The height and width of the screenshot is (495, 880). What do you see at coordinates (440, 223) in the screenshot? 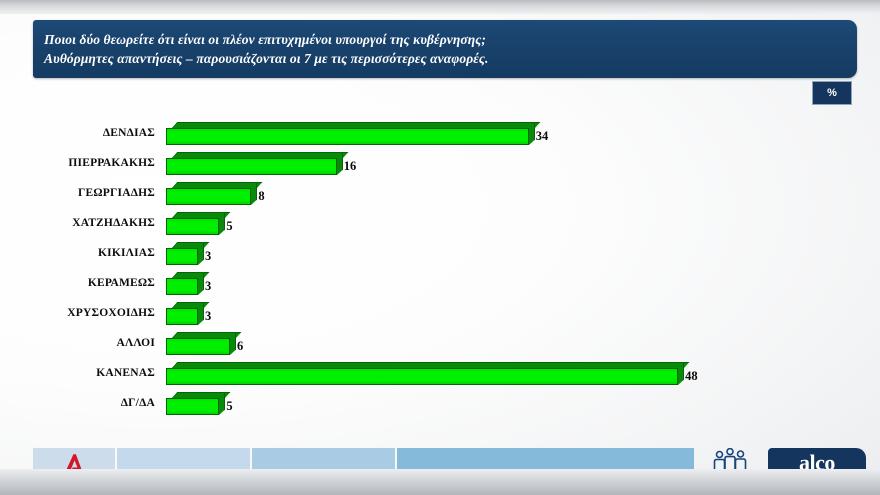
I see `chart-row: ΧΑΤΖΗΔΑΚΗΣ 5` at bounding box center [440, 223].